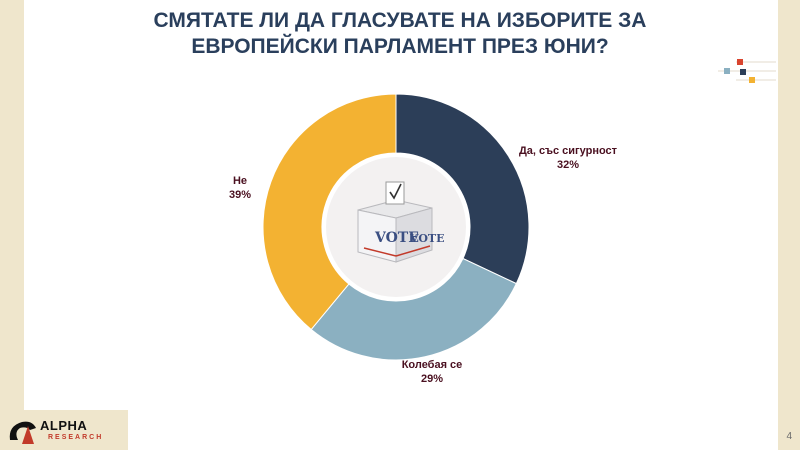 This screenshot has width=800, height=450. I want to click on slice-label-category-1: Да, със сигурност, so click(568, 151).